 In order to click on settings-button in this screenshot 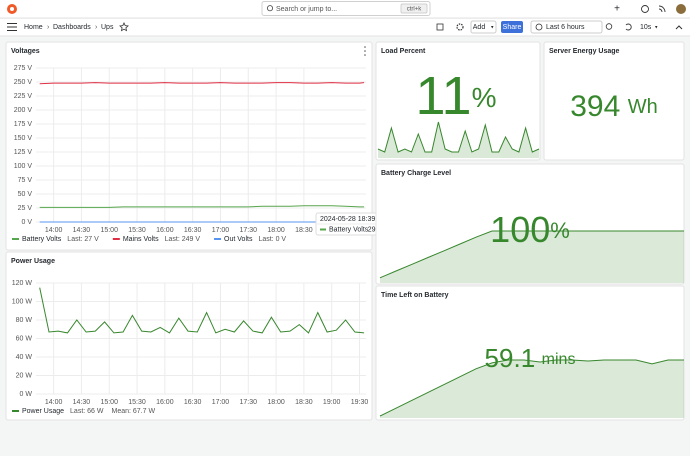, I will do `click(460, 27)`.